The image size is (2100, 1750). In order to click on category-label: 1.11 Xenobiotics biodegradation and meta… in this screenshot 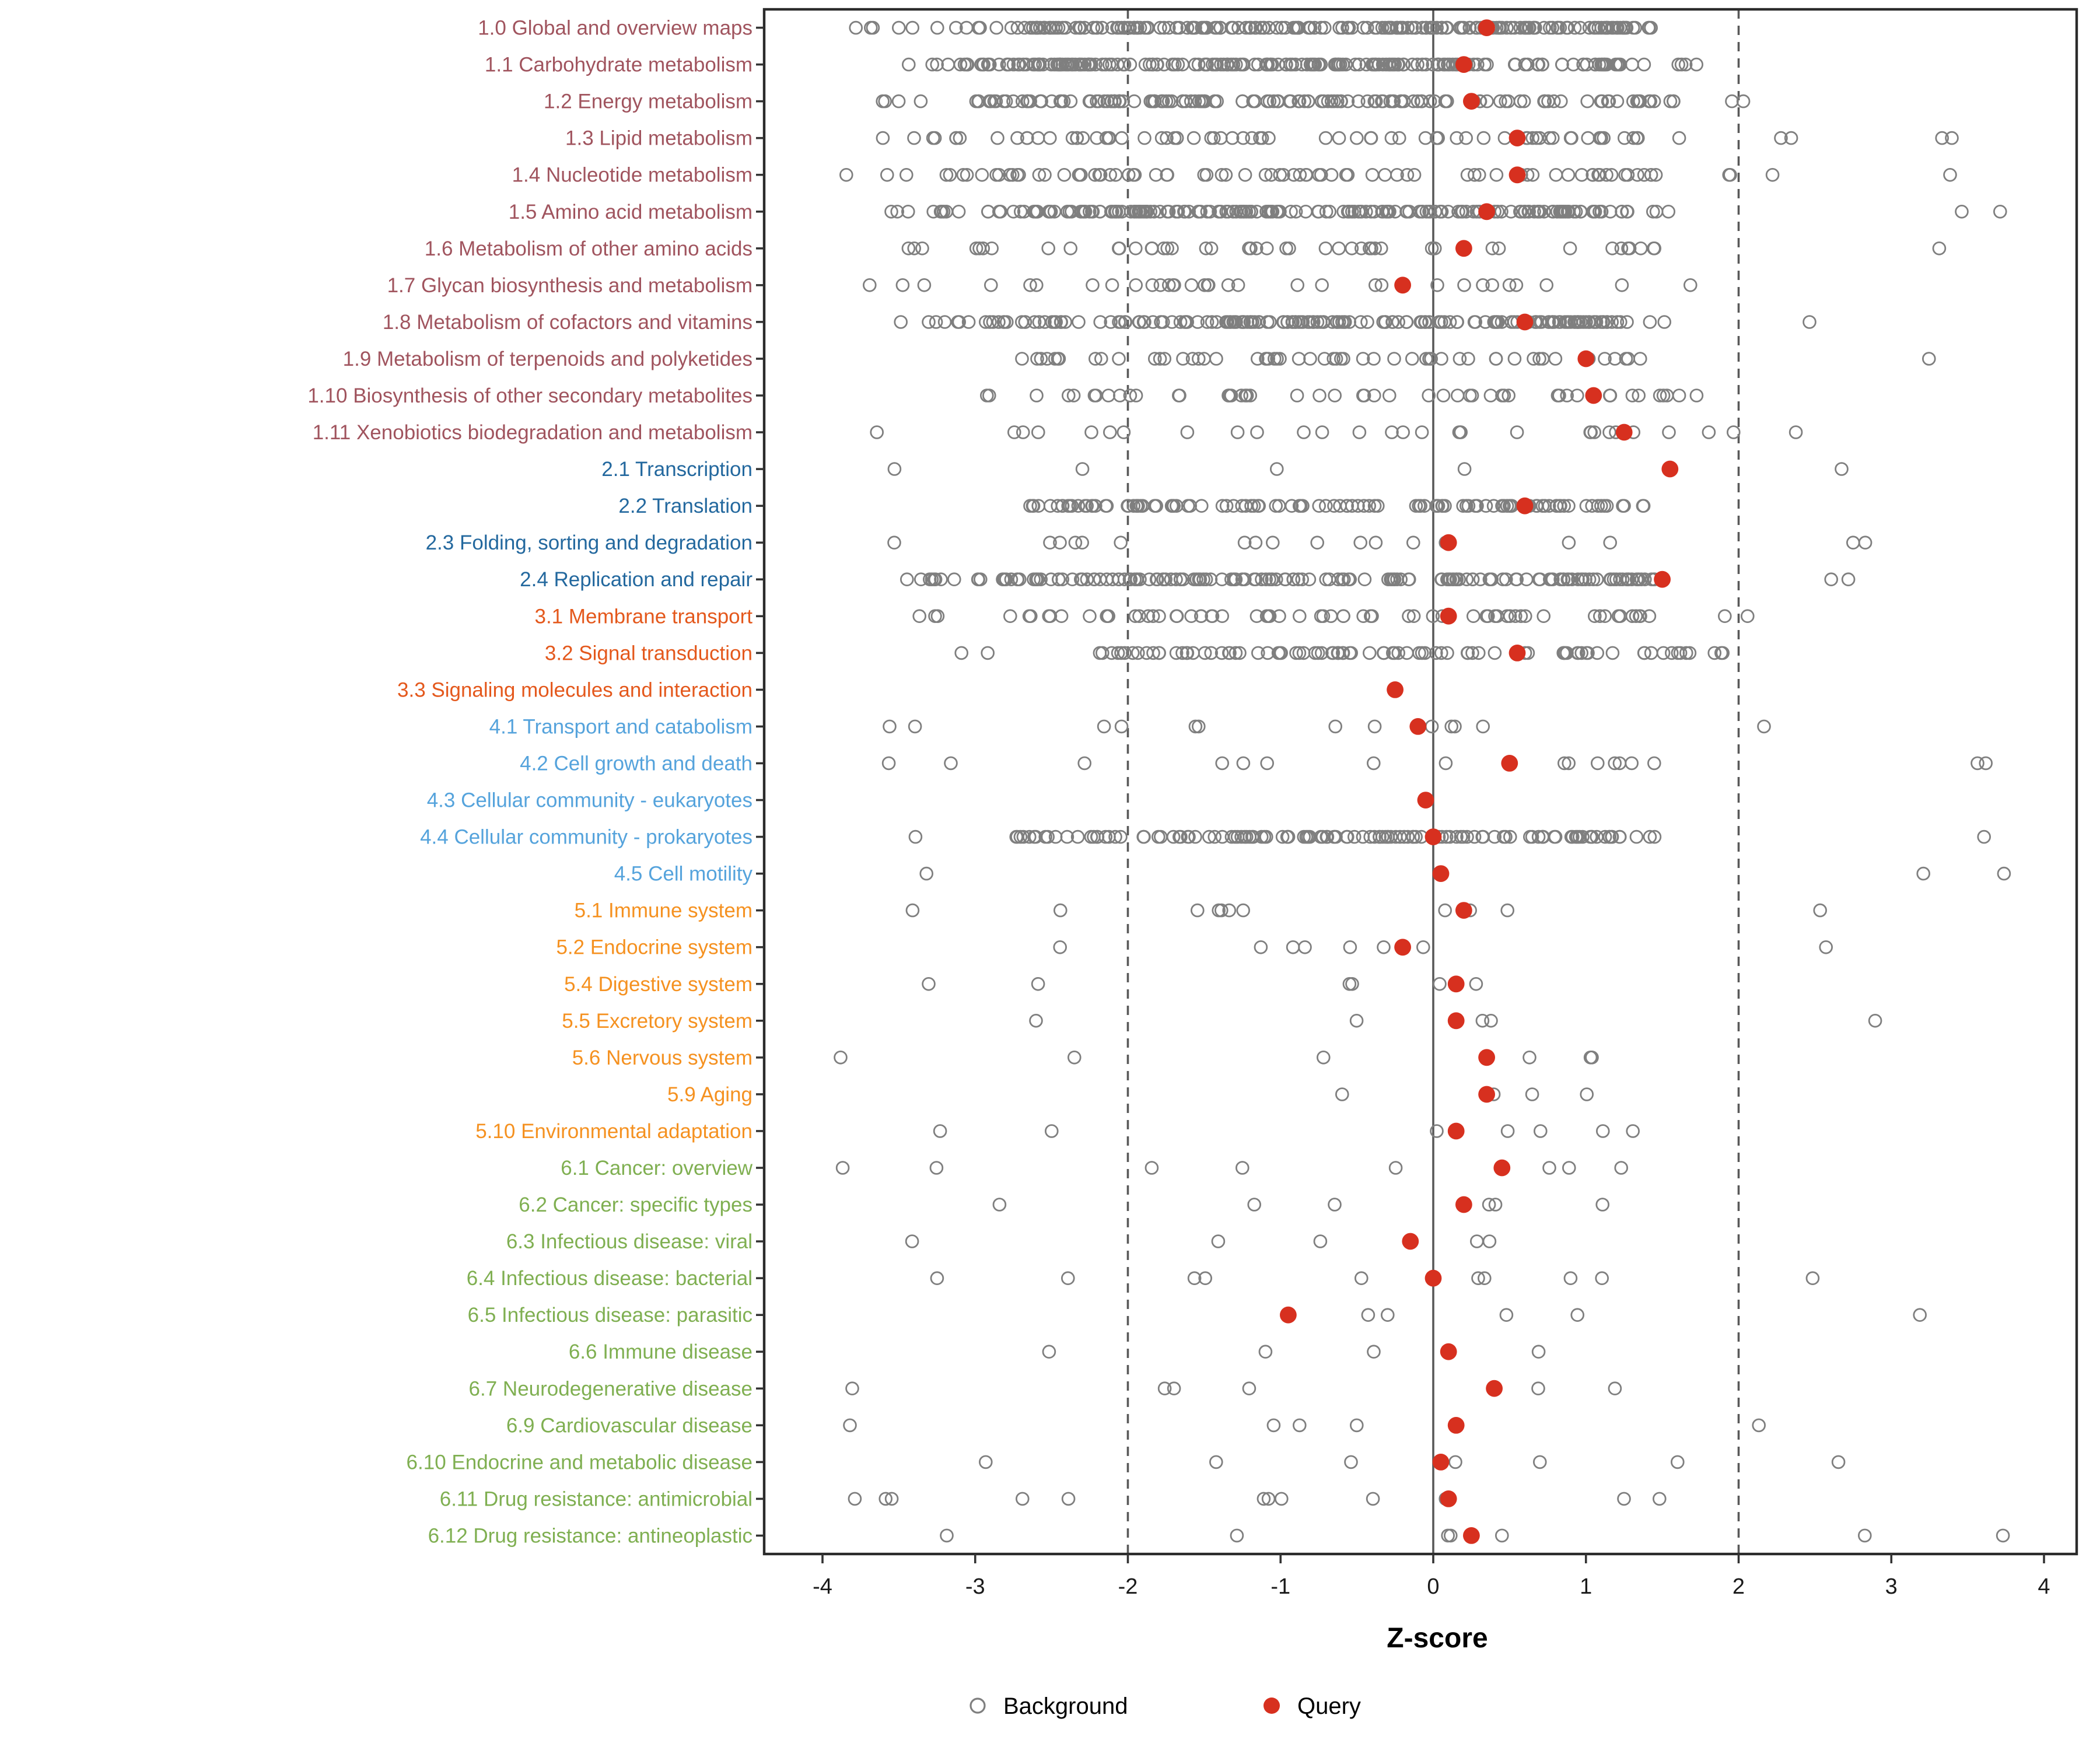, I will do `click(532, 432)`.